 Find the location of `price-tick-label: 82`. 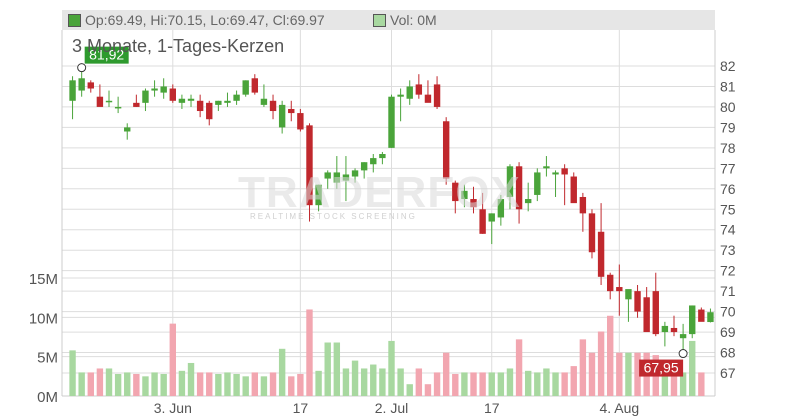

price-tick-label: 82 is located at coordinates (728, 66).